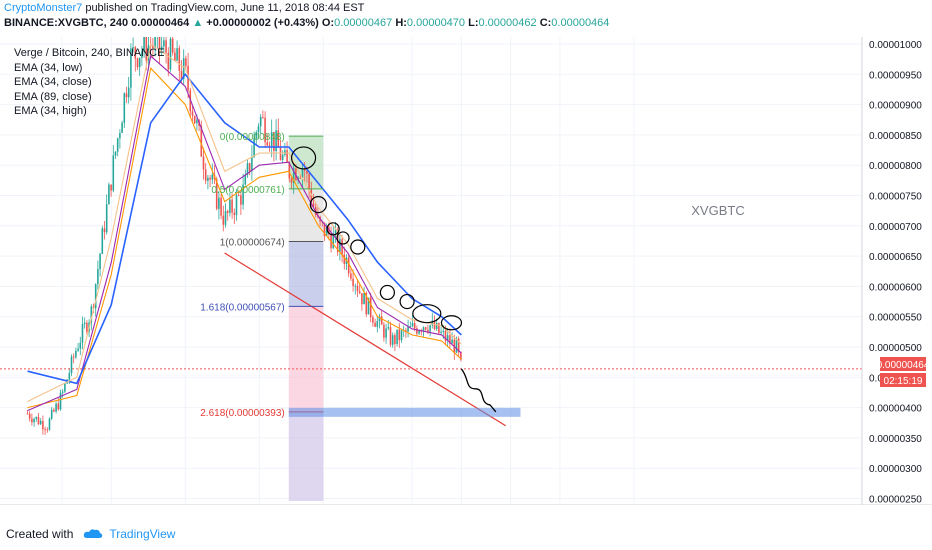 This screenshot has width=932, height=550. I want to click on high-value: 0.00000470, so click(436, 23).